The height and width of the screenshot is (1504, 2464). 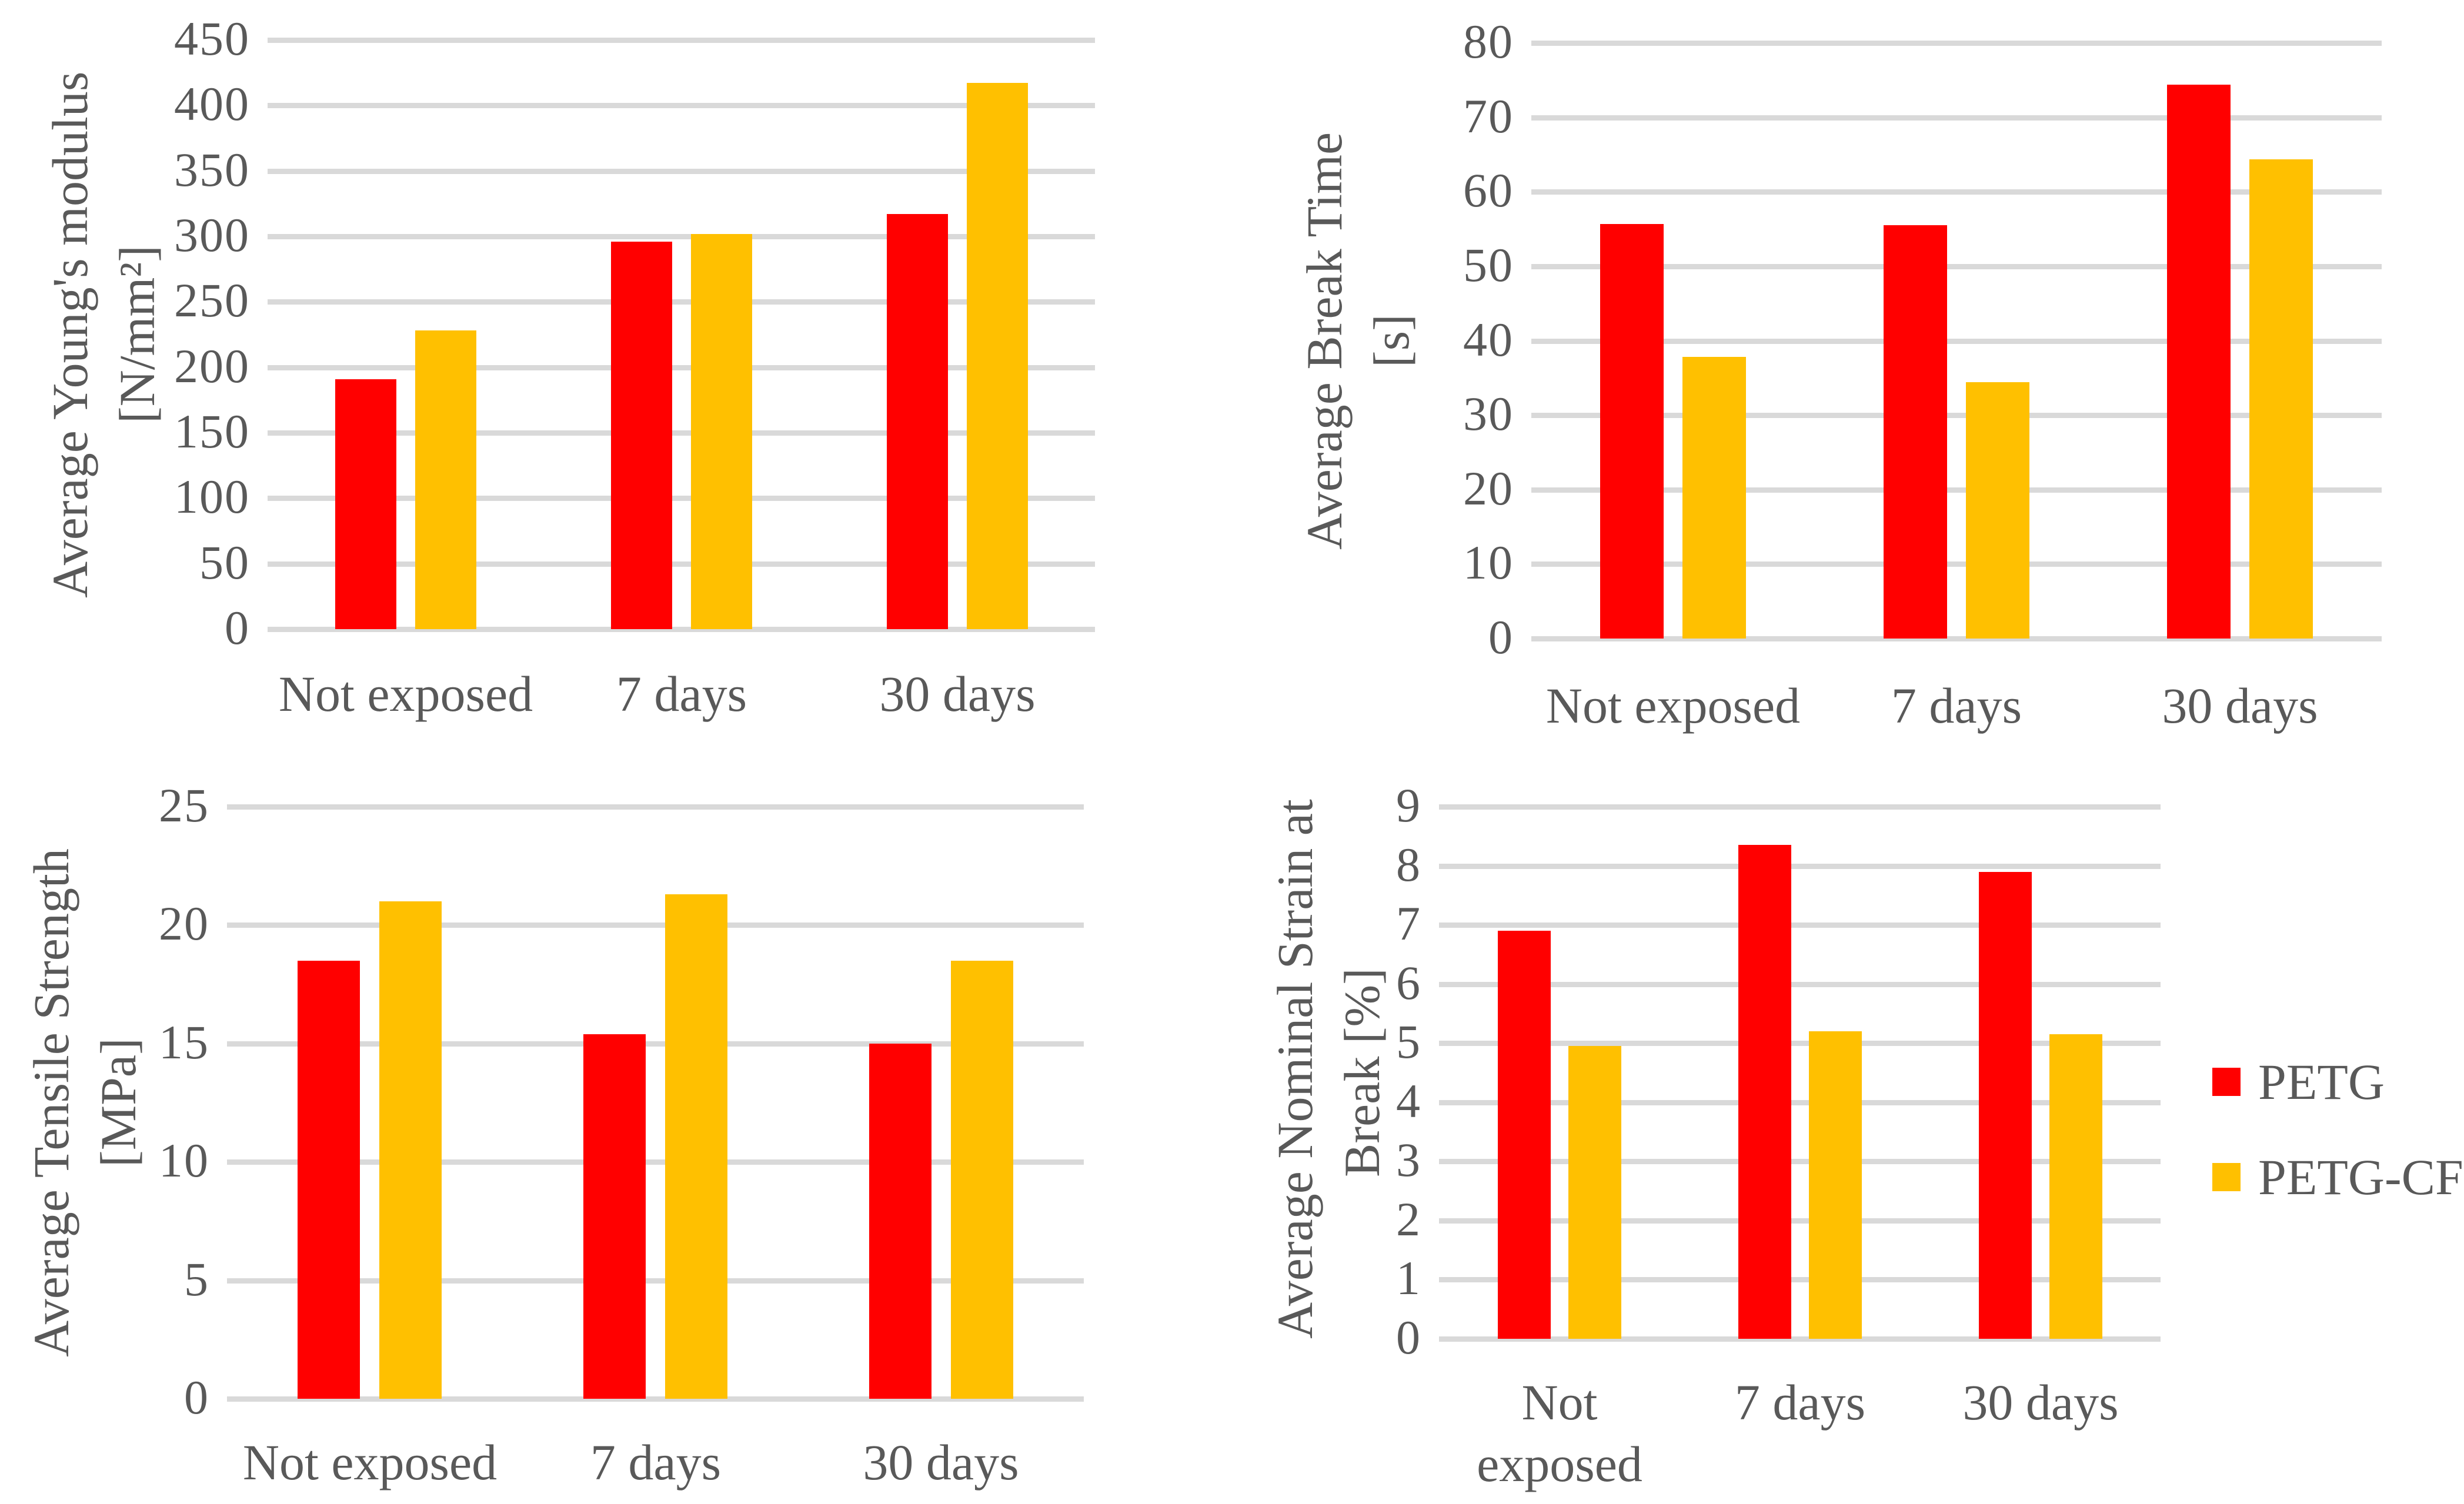 What do you see at coordinates (2360, 1177) in the screenshot?
I see `legend-label: PETG-CF` at bounding box center [2360, 1177].